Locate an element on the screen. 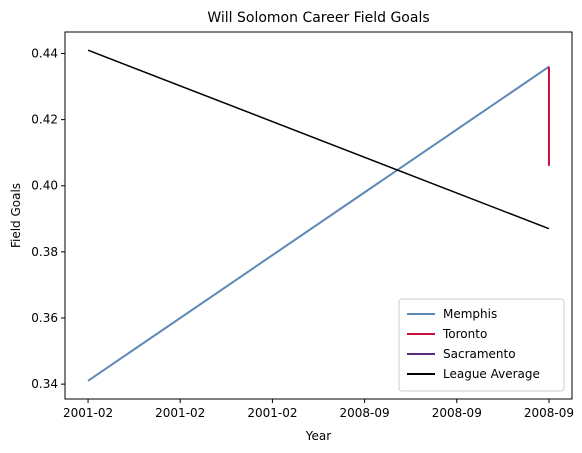 This screenshot has width=582, height=453. legend-box is located at coordinates (481, 345).